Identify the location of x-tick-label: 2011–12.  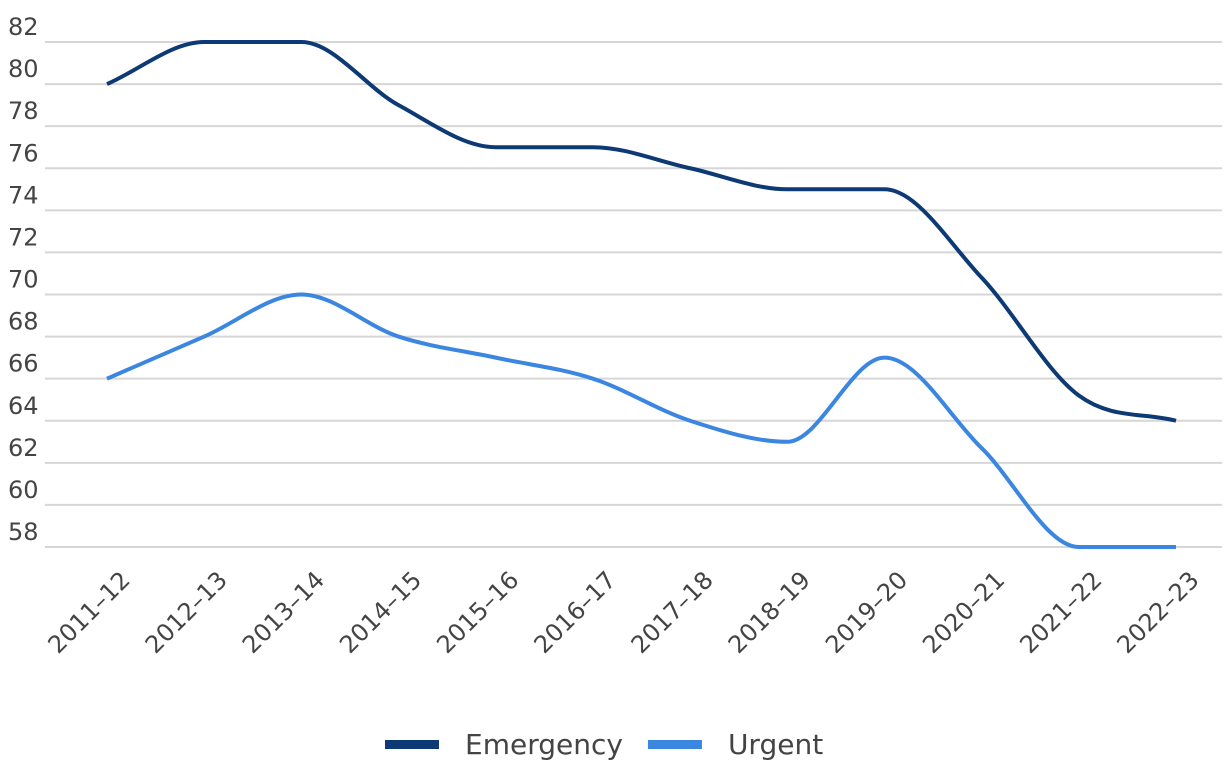
(89, 612).